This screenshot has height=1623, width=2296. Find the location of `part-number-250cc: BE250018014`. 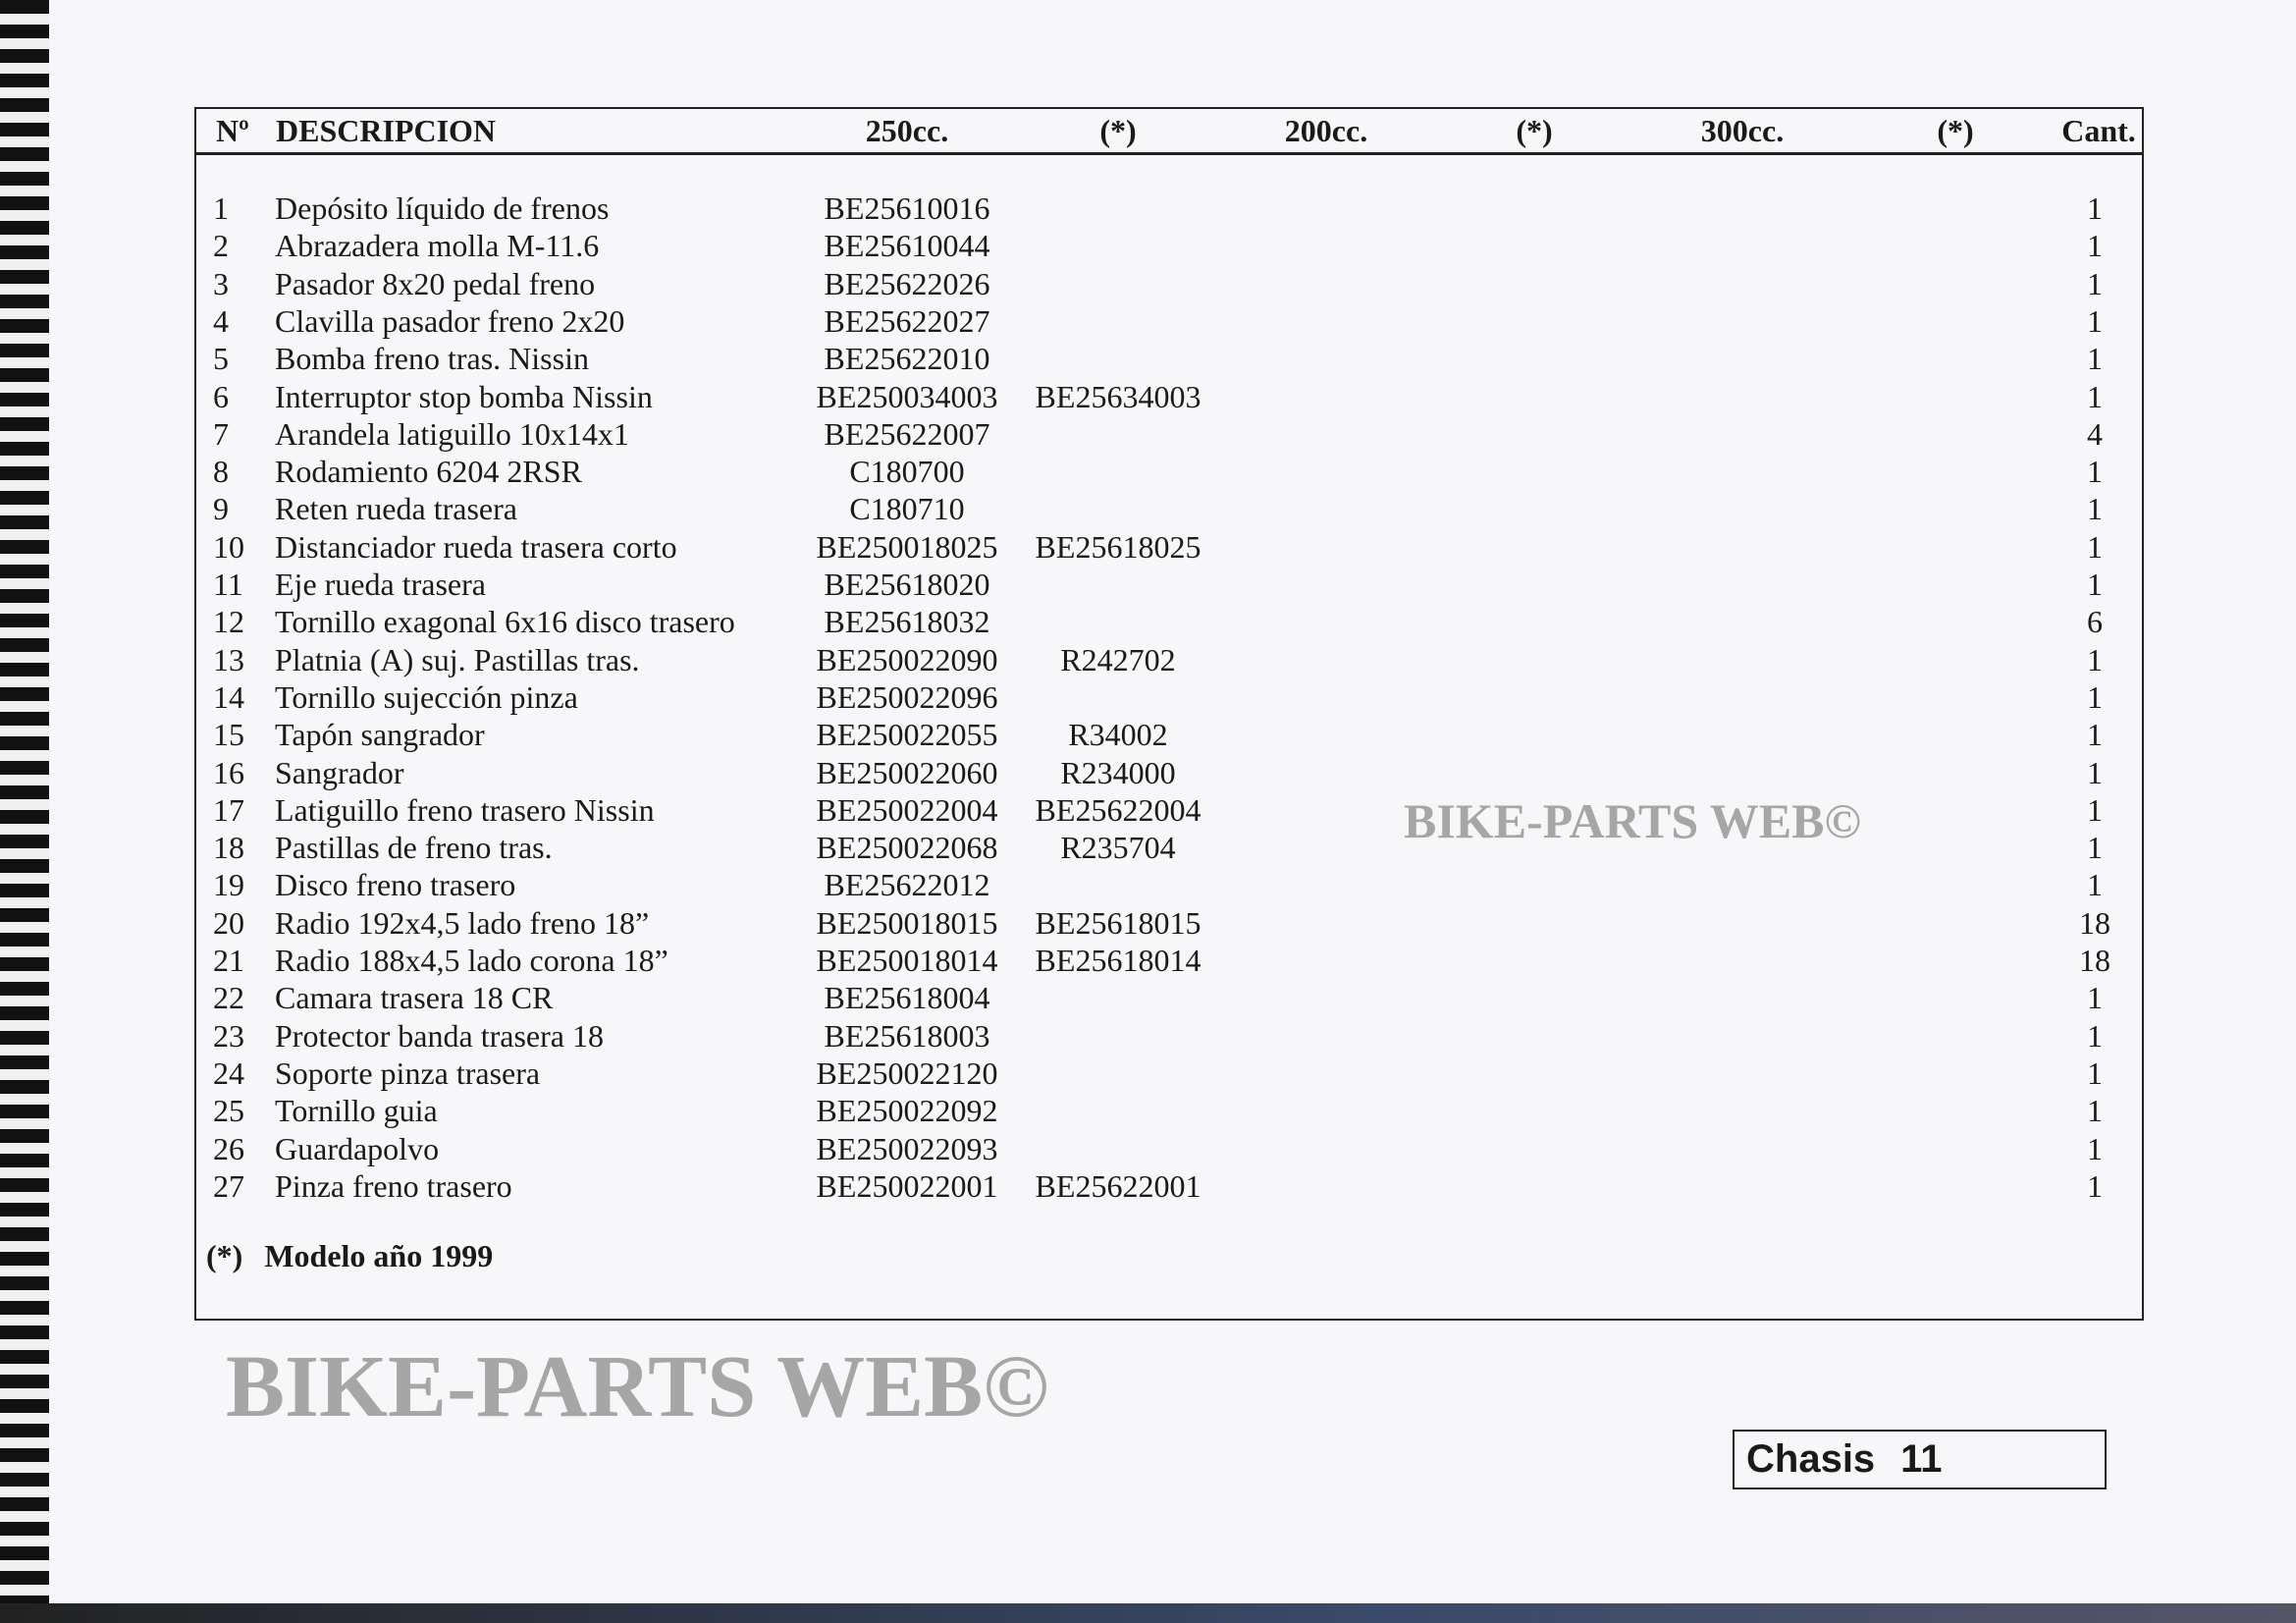

part-number-250cc: BE250018014 is located at coordinates (907, 960).